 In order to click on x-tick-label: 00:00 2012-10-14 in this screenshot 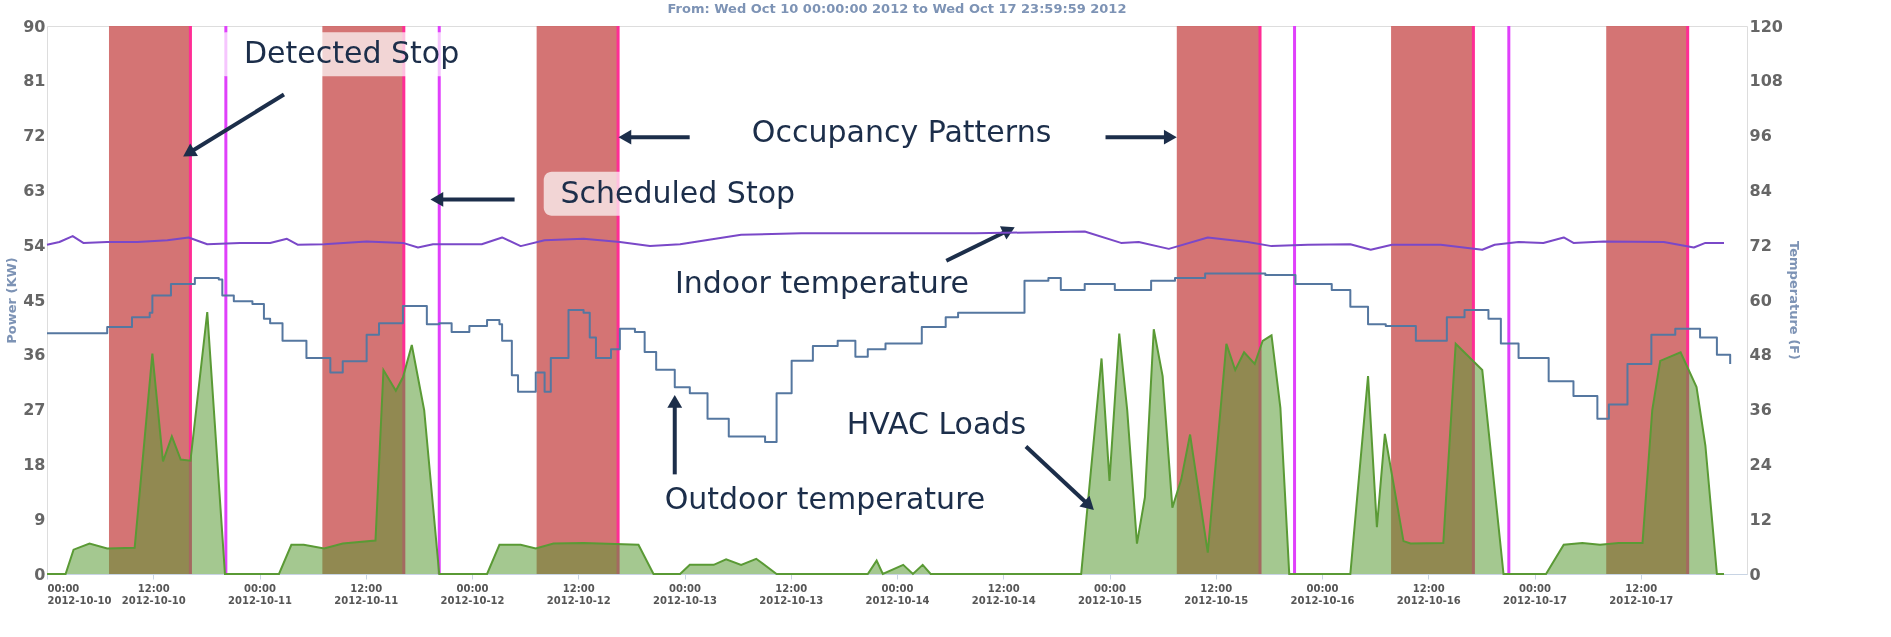, I will do `click(897, 594)`.